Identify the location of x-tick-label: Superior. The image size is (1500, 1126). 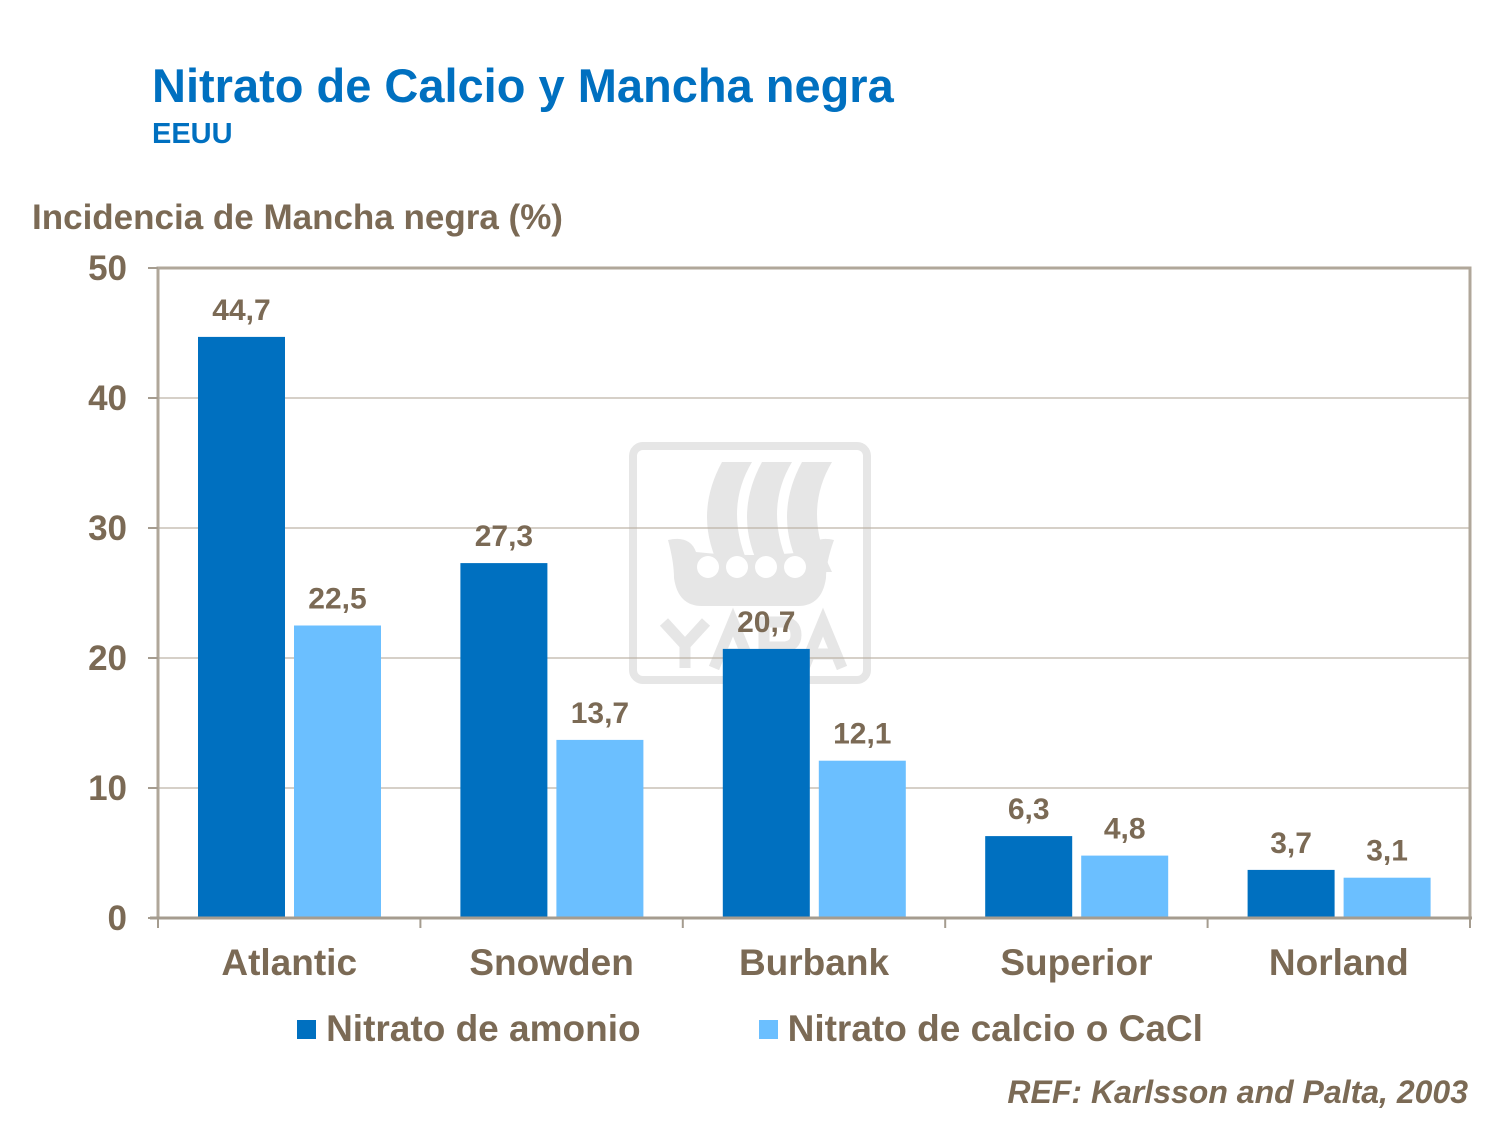
(1076, 962).